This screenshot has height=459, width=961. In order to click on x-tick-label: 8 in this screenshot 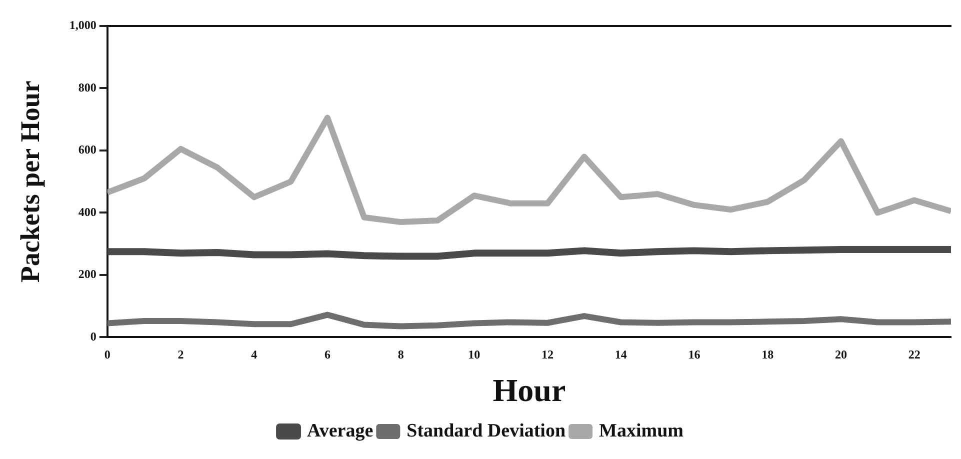, I will do `click(401, 354)`.